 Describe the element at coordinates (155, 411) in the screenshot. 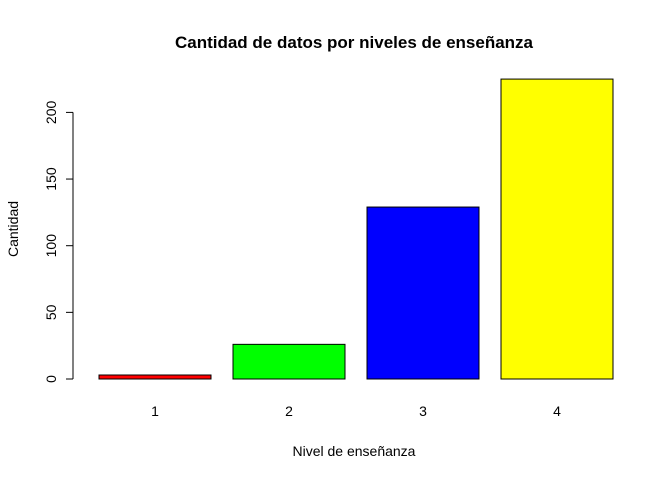

I see `x-tick-label: 1` at that location.